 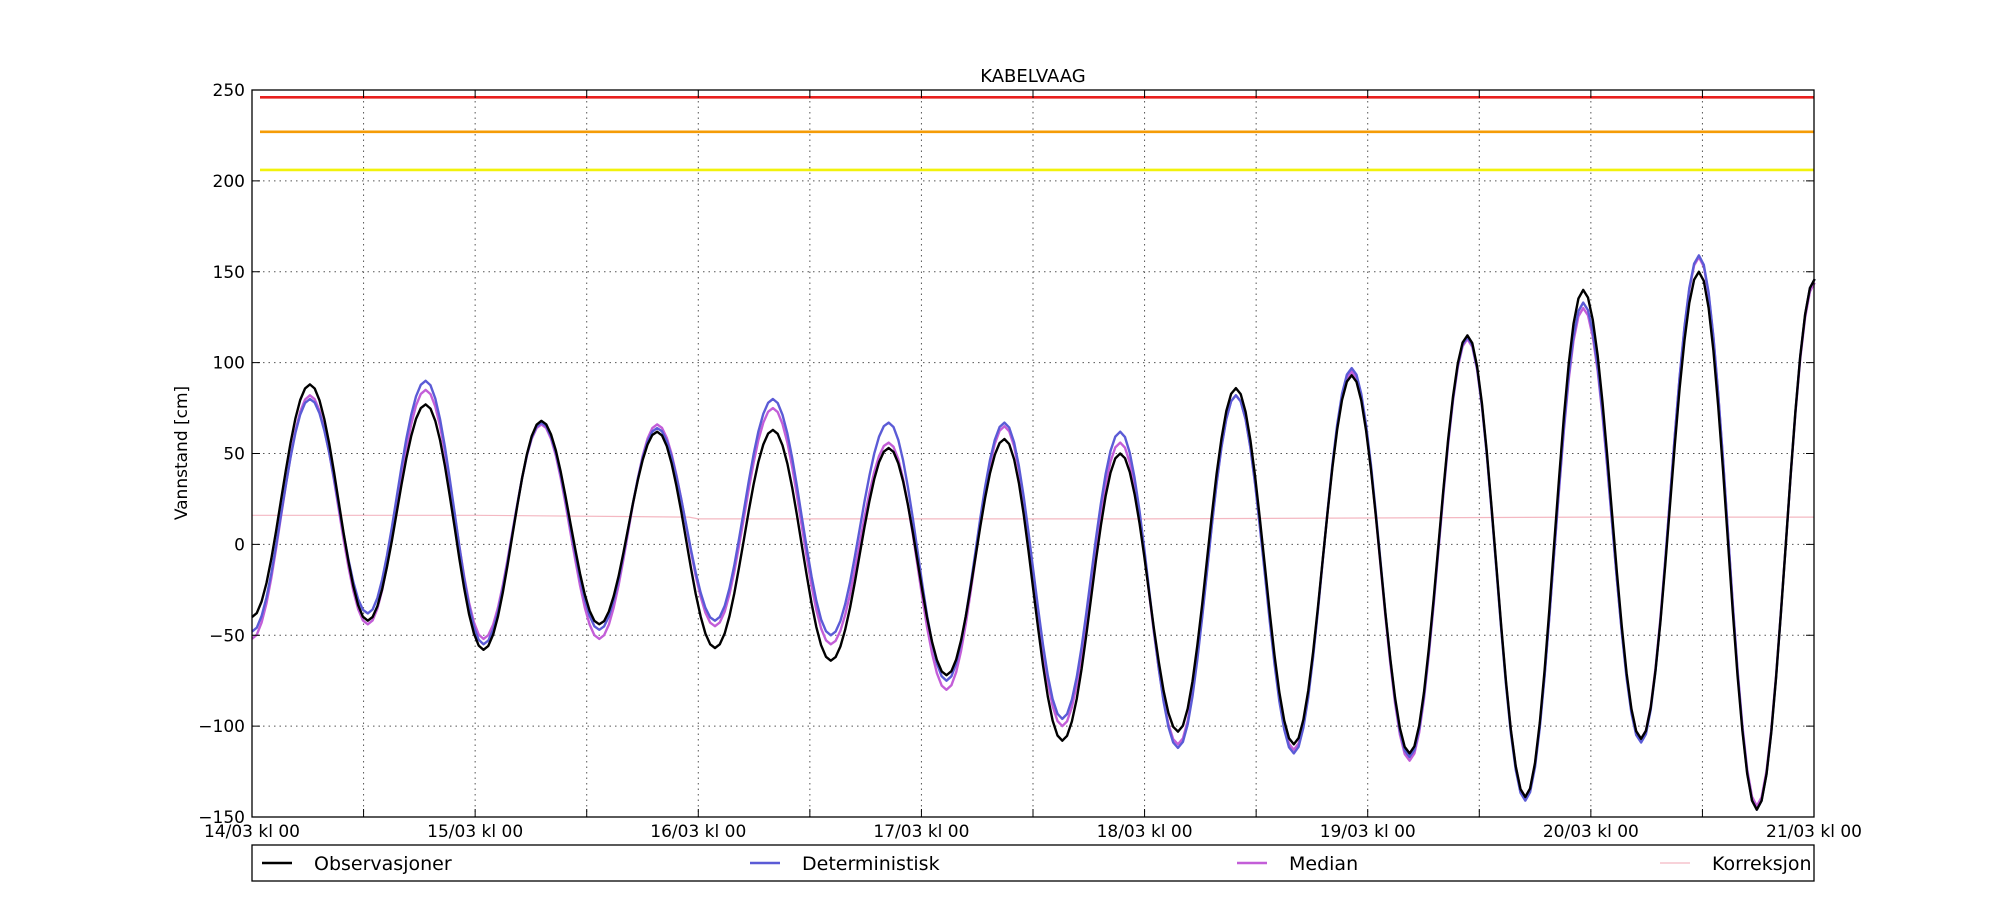 I want to click on legend-entry: Observasjoner, so click(x=357, y=864).